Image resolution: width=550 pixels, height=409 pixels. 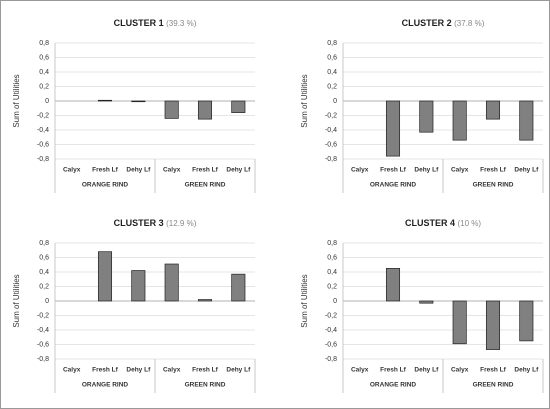 I want to click on chart-title: CLUSTER 1 (39.3 %), so click(x=155, y=23).